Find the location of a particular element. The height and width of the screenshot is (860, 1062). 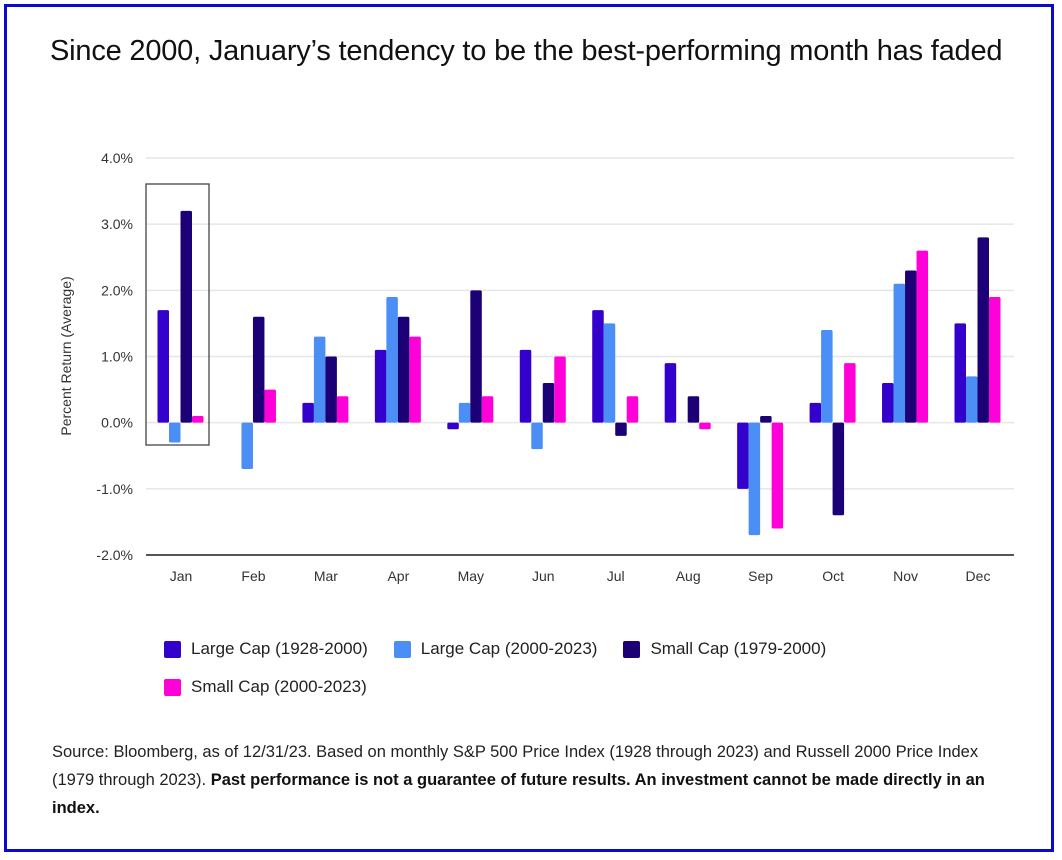

y-axis-label: Percent Return (Average) is located at coordinates (66, 355).